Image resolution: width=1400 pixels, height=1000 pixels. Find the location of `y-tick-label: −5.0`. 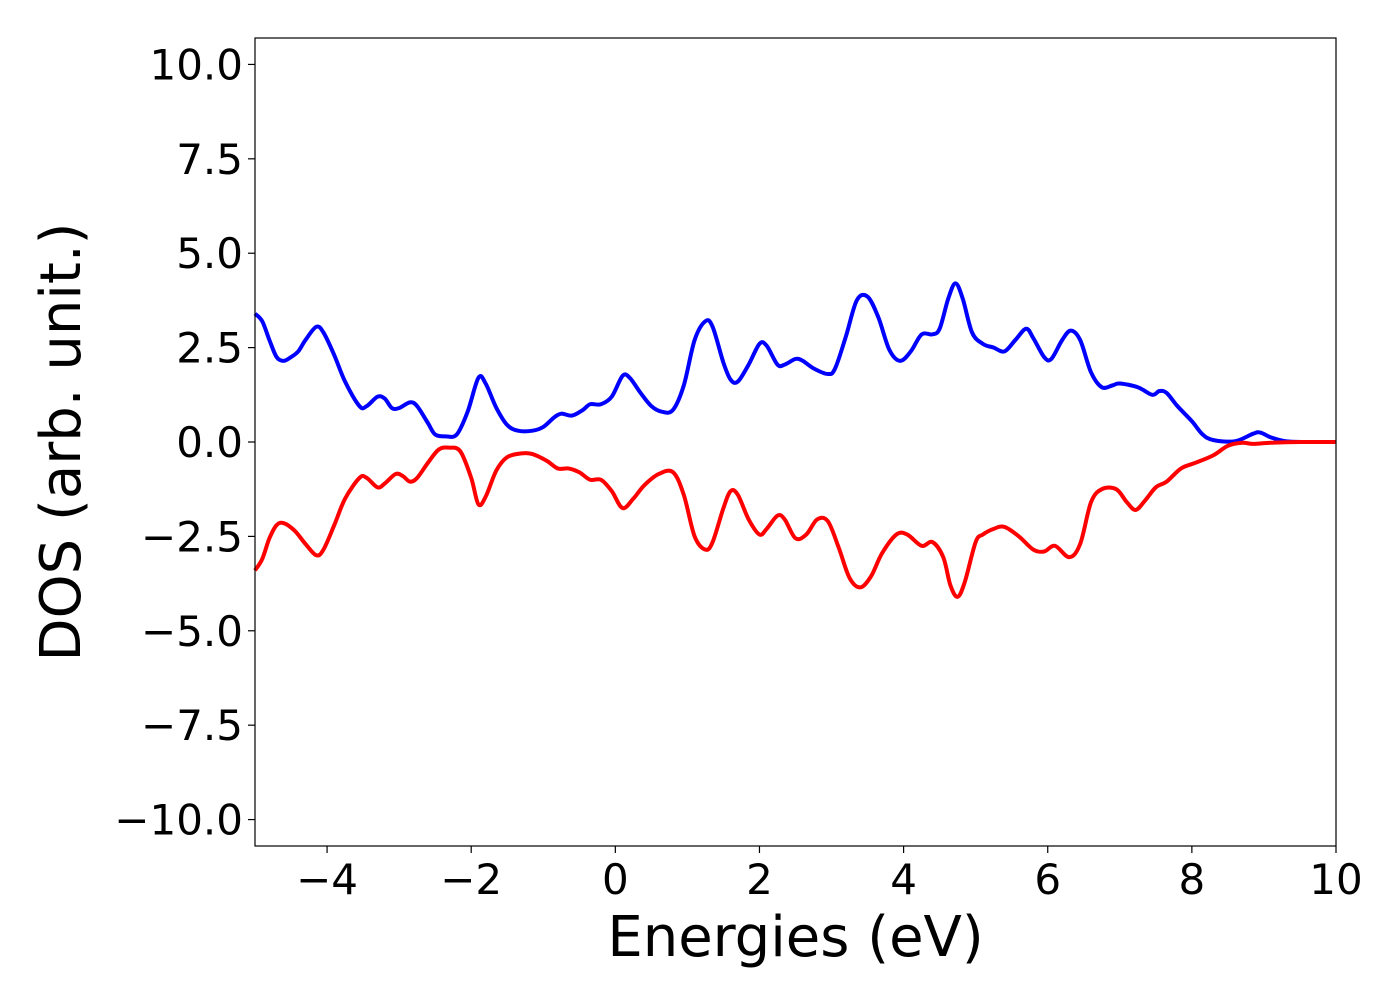

y-tick-label: −5.0 is located at coordinates (192, 631).